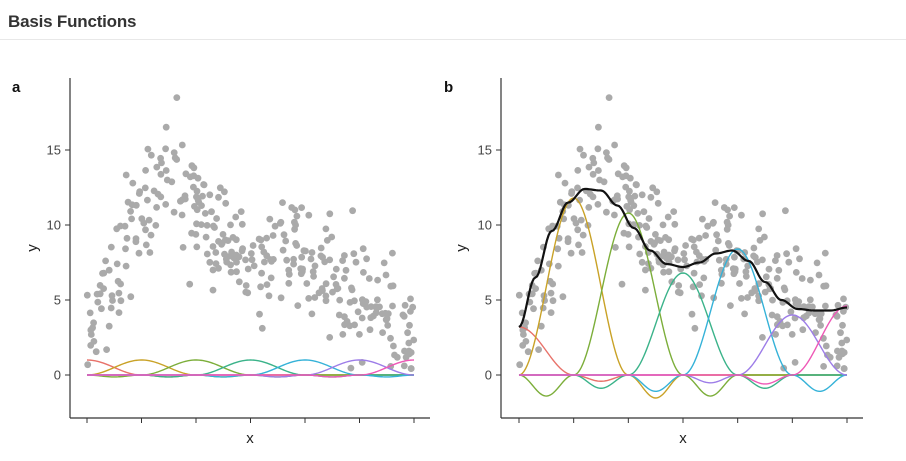 The image size is (906, 461). What do you see at coordinates (683, 438) in the screenshot?
I see `panel-b-x-axis-title: x` at bounding box center [683, 438].